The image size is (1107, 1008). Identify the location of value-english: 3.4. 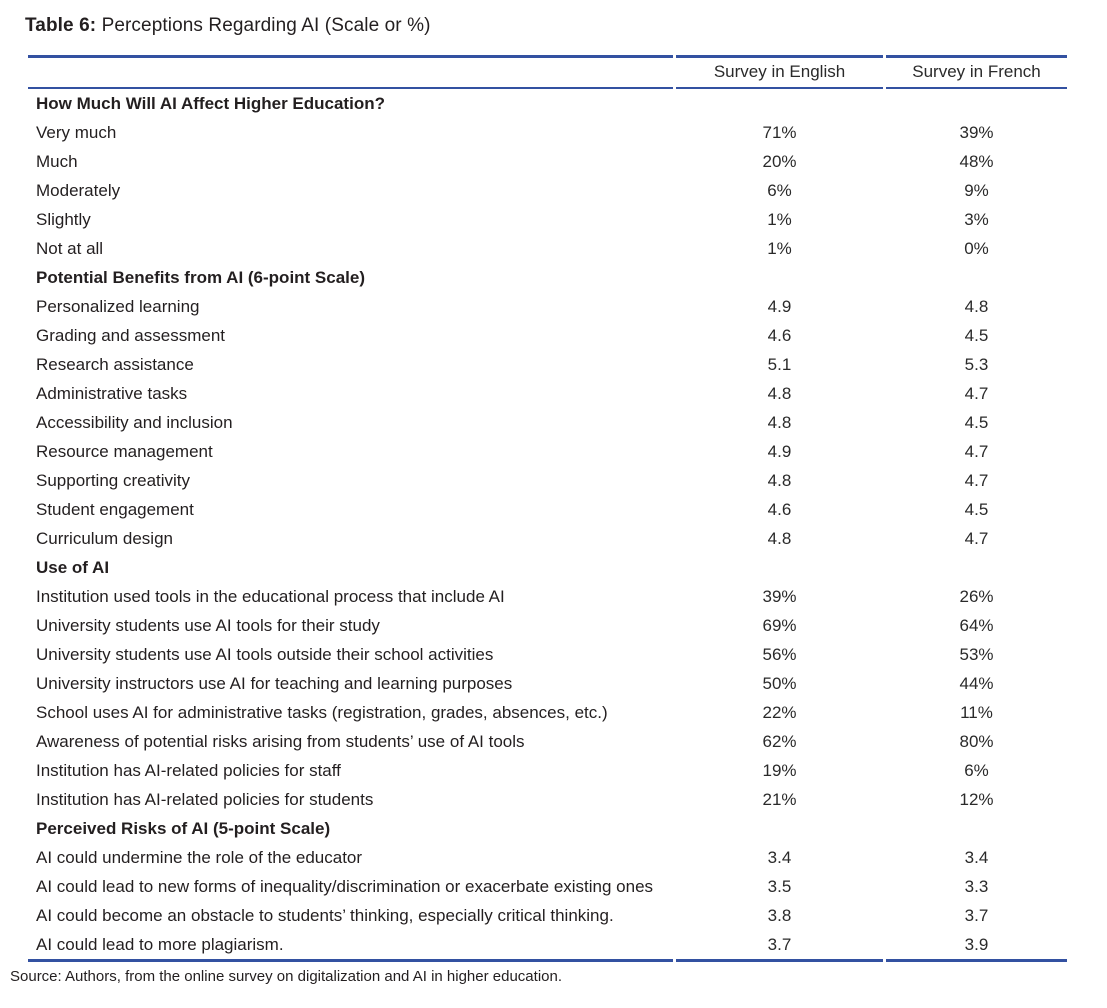
(779, 857).